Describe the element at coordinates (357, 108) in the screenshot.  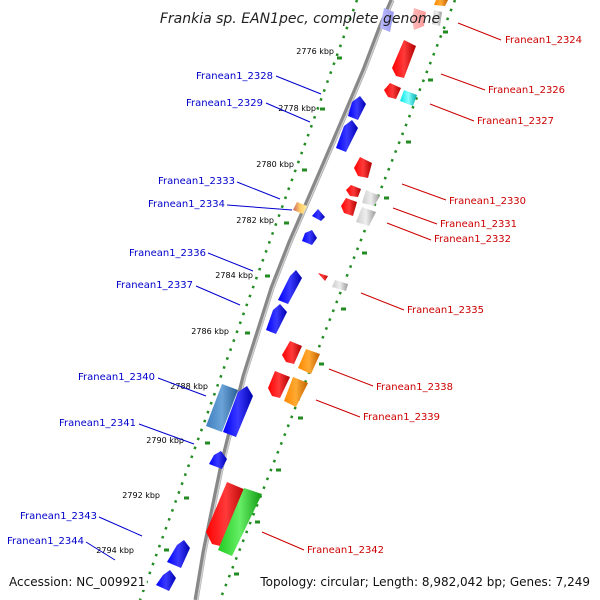
I see `gene-2329-a` at that location.